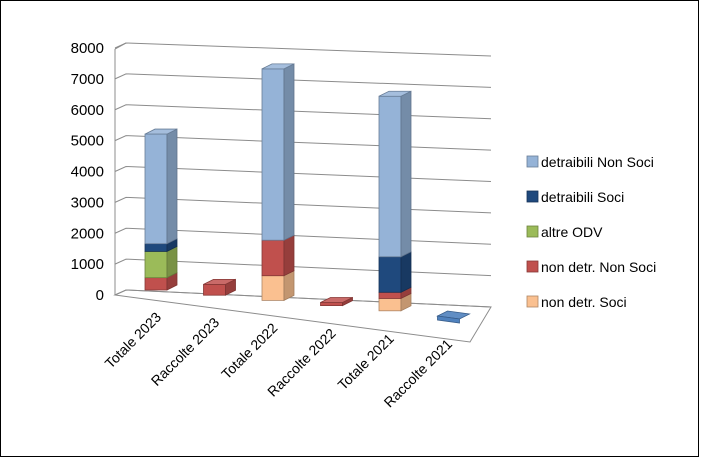 The width and height of the screenshot is (701, 459). I want to click on legend-item: non detr. Non Soci, so click(591, 267).